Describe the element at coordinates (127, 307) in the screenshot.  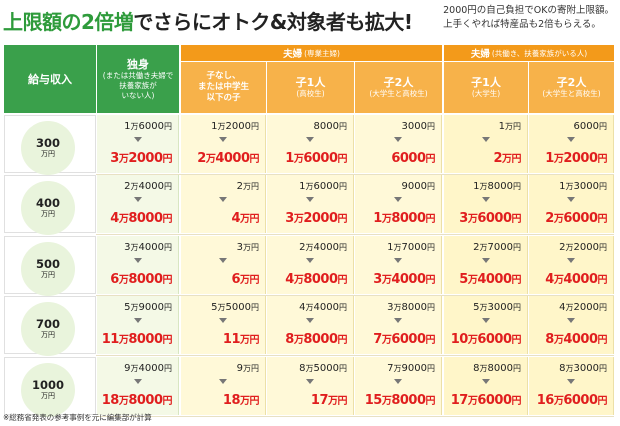
I see `amount-man: 5` at that location.